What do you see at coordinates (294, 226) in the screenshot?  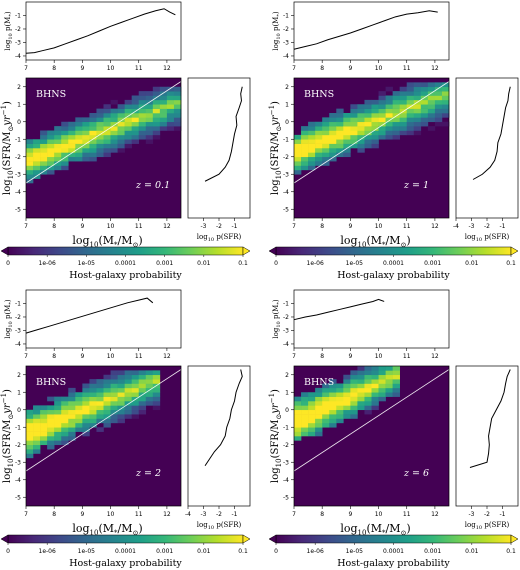 I see `x-tick-label: 7` at bounding box center [294, 226].